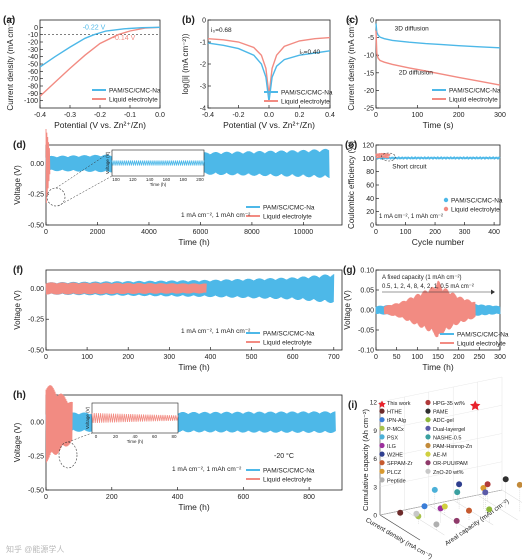 Image resolution: width=522 pixels, height=560 pixels. Describe the element at coordinates (396, 421) in the screenshot. I see `legend-entry: tPN-Alg` at that location.